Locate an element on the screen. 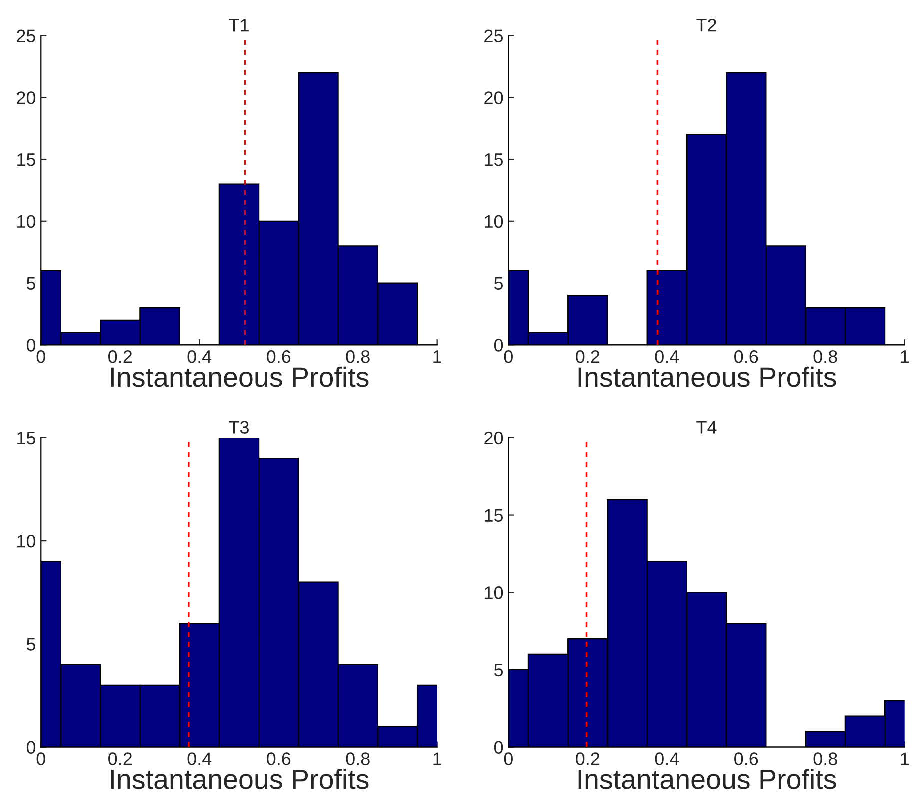 The width and height of the screenshot is (914, 795). chart-title: T1 is located at coordinates (239, 25).